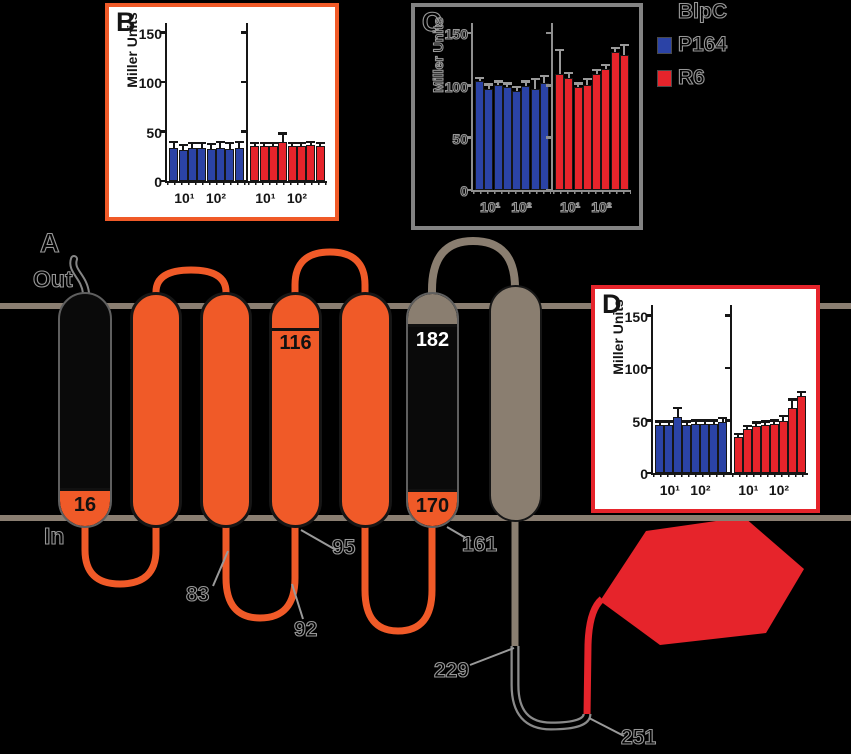 This screenshot has width=851, height=754. I want to click on chart-B-ylabel: Miller Units, so click(132, 50).